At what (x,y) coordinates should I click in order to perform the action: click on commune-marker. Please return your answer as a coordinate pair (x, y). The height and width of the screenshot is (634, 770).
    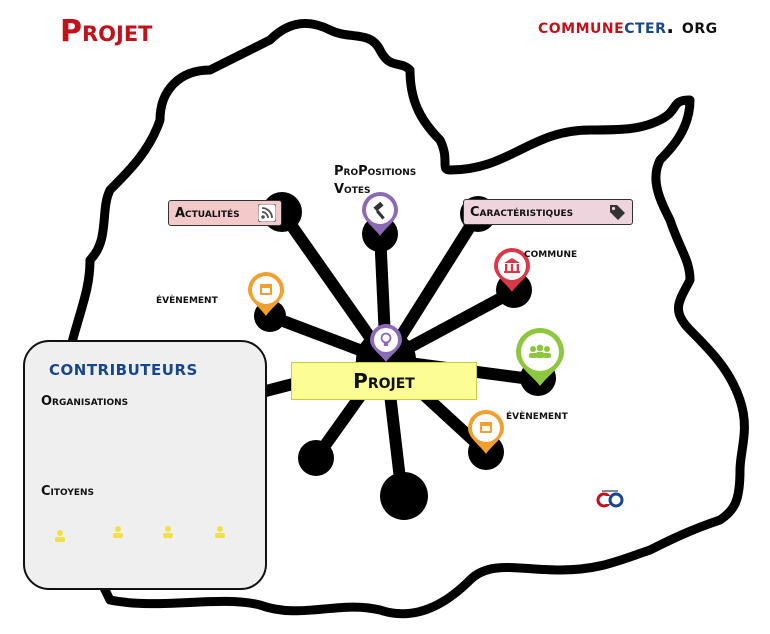
    Looking at the image, I should click on (512, 270).